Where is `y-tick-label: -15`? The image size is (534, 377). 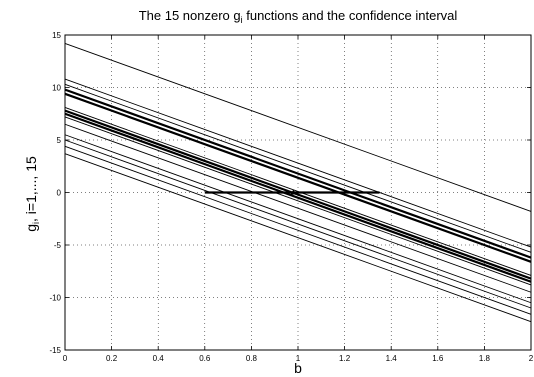 y-tick-label: -15 is located at coordinates (55, 350).